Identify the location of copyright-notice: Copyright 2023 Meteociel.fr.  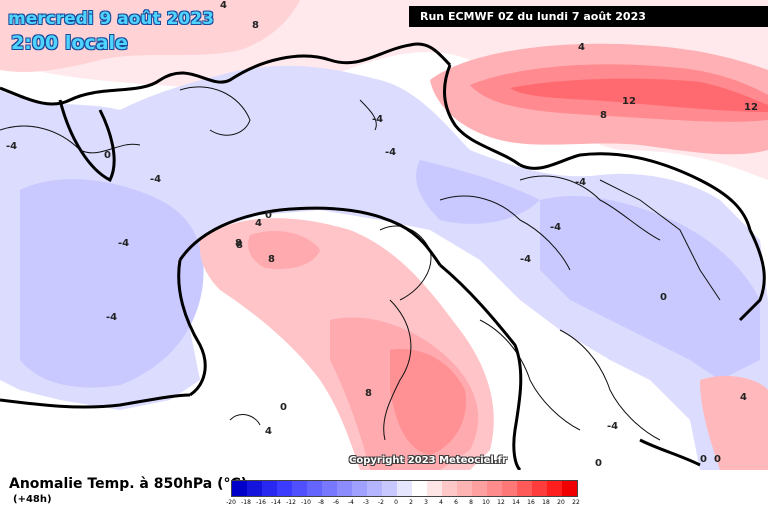
(428, 460).